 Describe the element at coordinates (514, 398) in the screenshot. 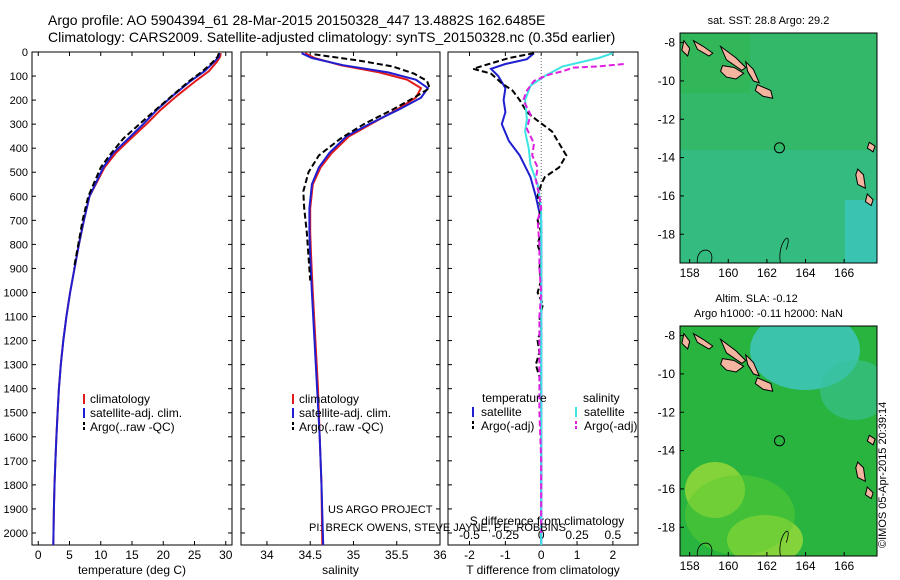

I see `diff-legend-header-temperature: temperature` at that location.